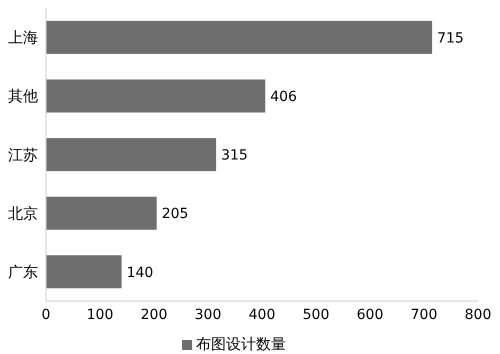  I want to click on data-label: 205, so click(175, 214).